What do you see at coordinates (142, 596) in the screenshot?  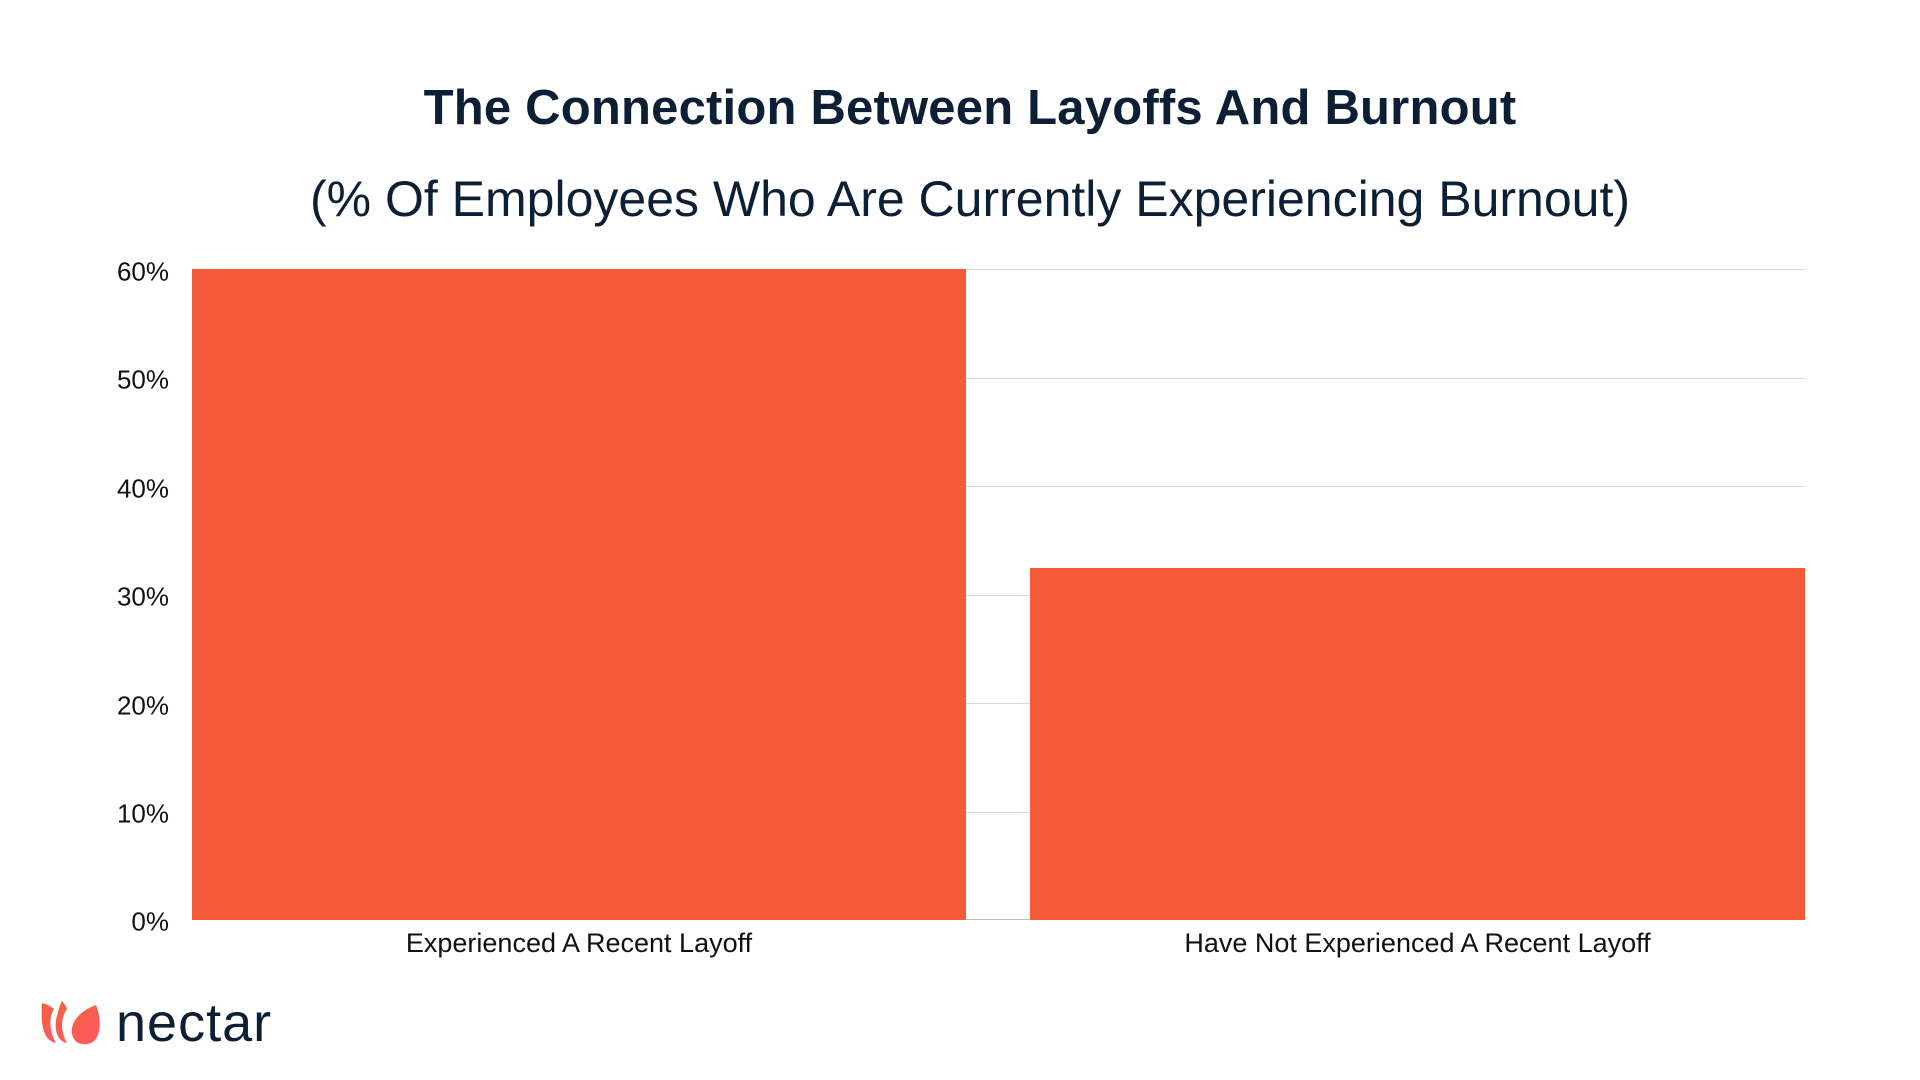 I see `y-tick-30: 30%` at bounding box center [142, 596].